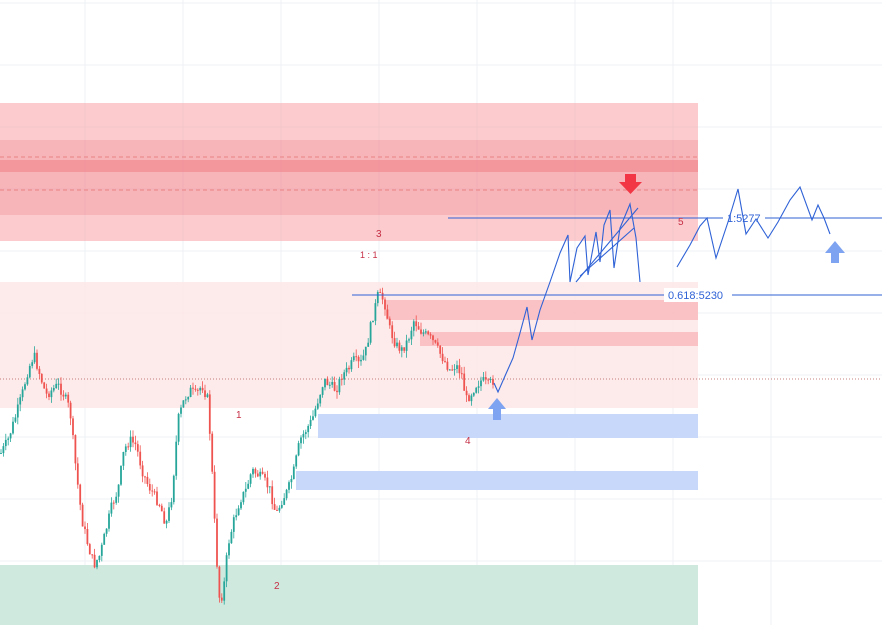 This screenshot has height=625, width=882. I want to click on fib-level-0618-label-bg, so click(698, 295).